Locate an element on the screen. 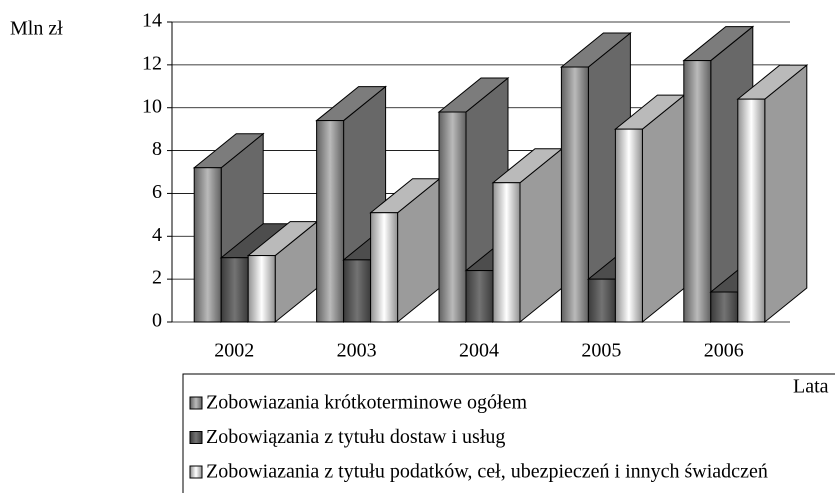 The image size is (835, 493). y-axis-label: Mln zł is located at coordinates (36, 29).